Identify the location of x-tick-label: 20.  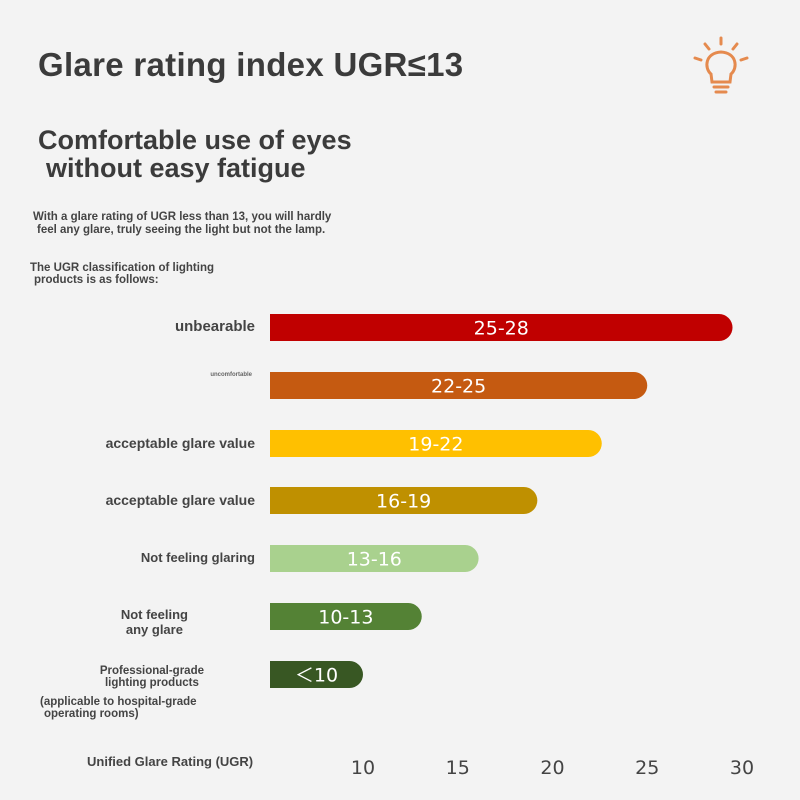
(552, 768).